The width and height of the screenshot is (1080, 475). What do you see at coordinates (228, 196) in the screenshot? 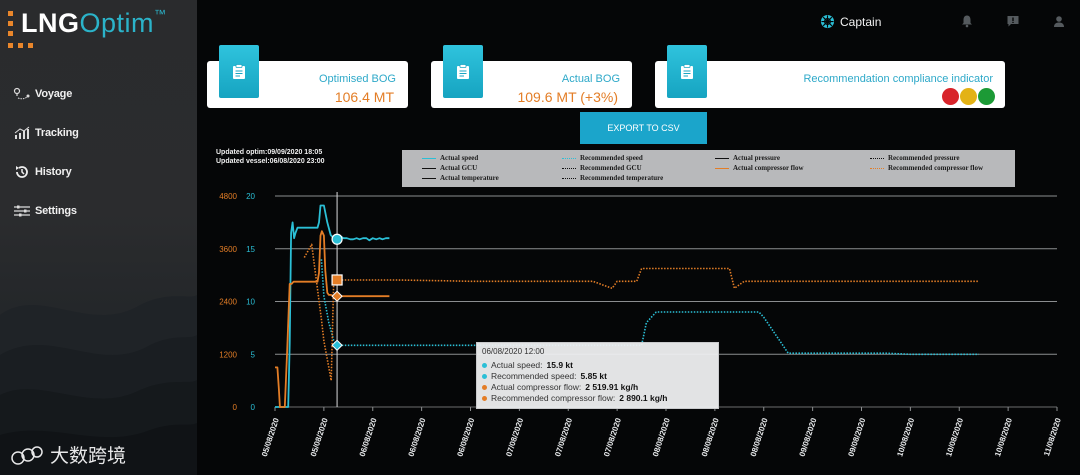
I see `left-axis-tick-label: 4800` at bounding box center [228, 196].